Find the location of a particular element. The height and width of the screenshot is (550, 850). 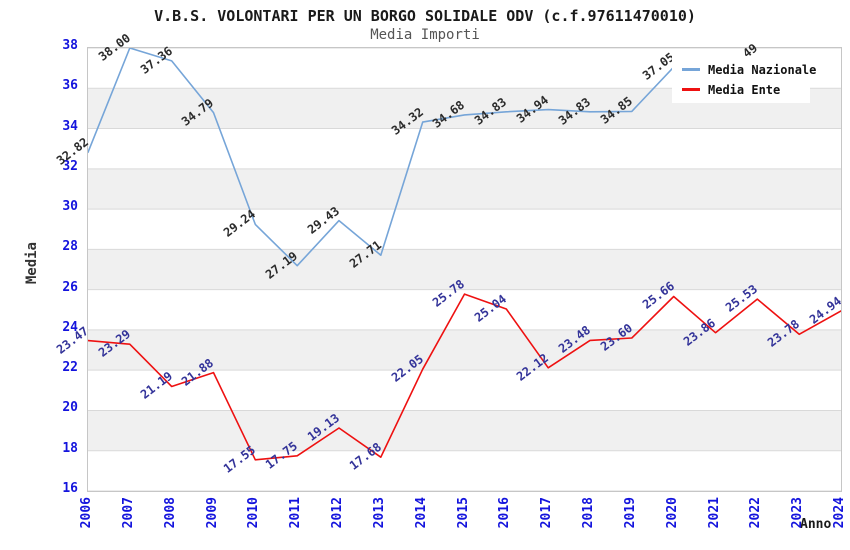

x-tick-label: 2022 is located at coordinates (756, 513).